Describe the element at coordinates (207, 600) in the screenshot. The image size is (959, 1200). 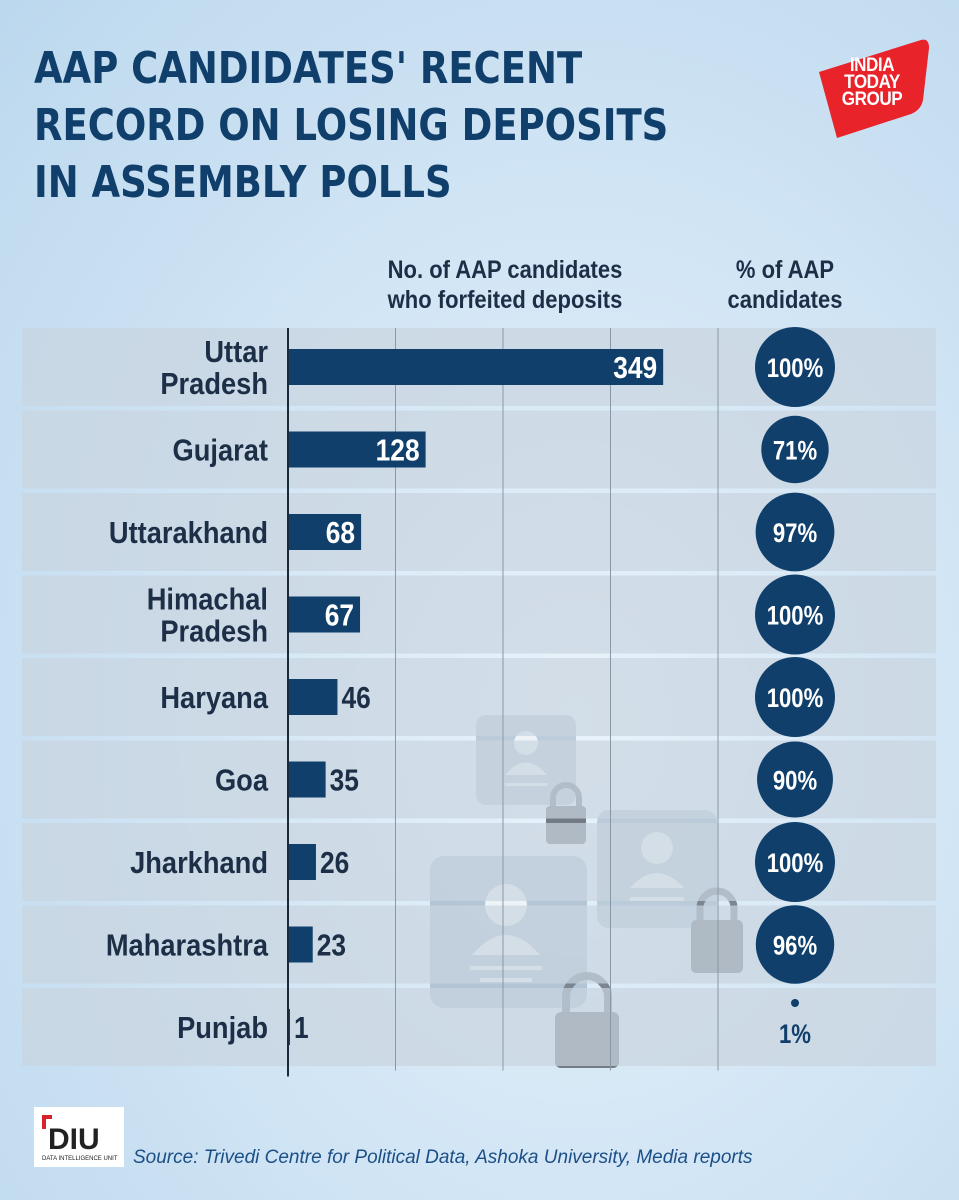
I see `category-label-line: Himachal` at that location.